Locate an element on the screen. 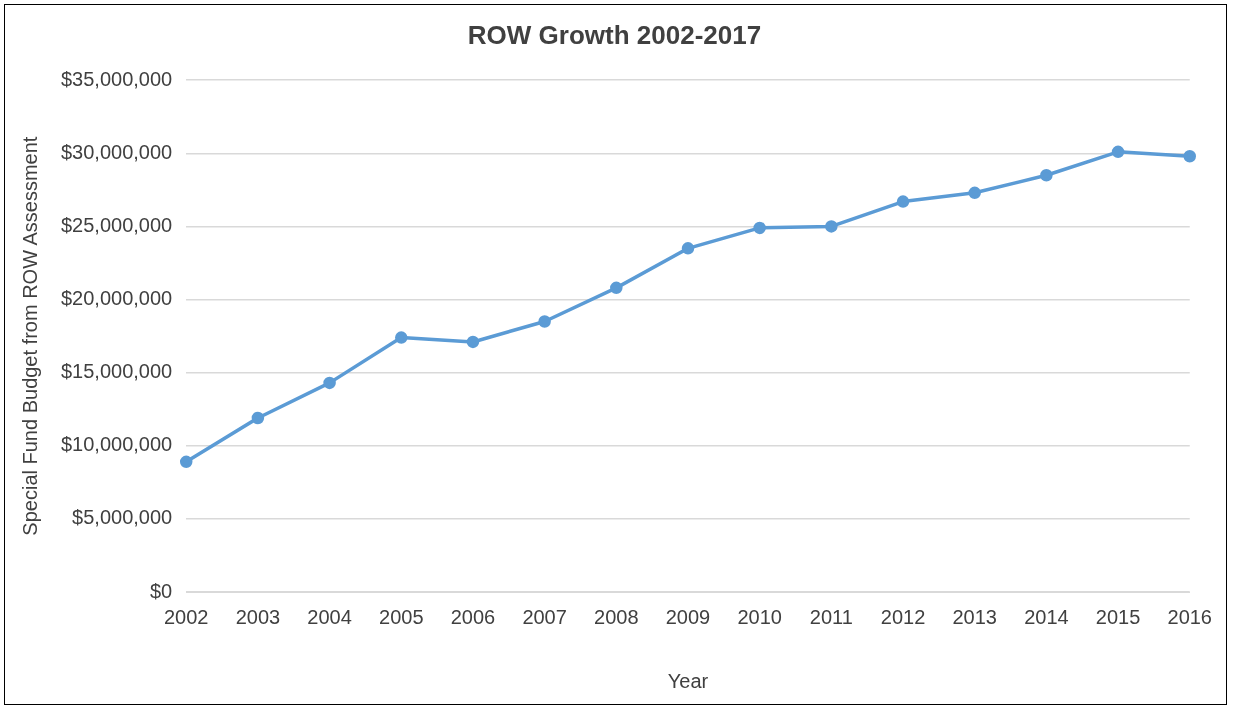 This screenshot has width=1233, height=711. x-tick-label: 2005 is located at coordinates (401, 616).